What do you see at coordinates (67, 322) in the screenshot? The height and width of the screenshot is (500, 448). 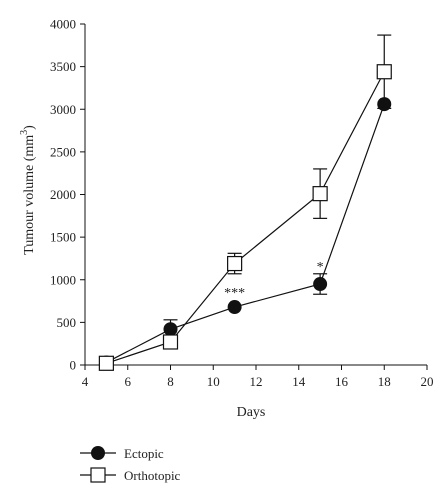 I see `y-tick-label: 500` at bounding box center [67, 322].